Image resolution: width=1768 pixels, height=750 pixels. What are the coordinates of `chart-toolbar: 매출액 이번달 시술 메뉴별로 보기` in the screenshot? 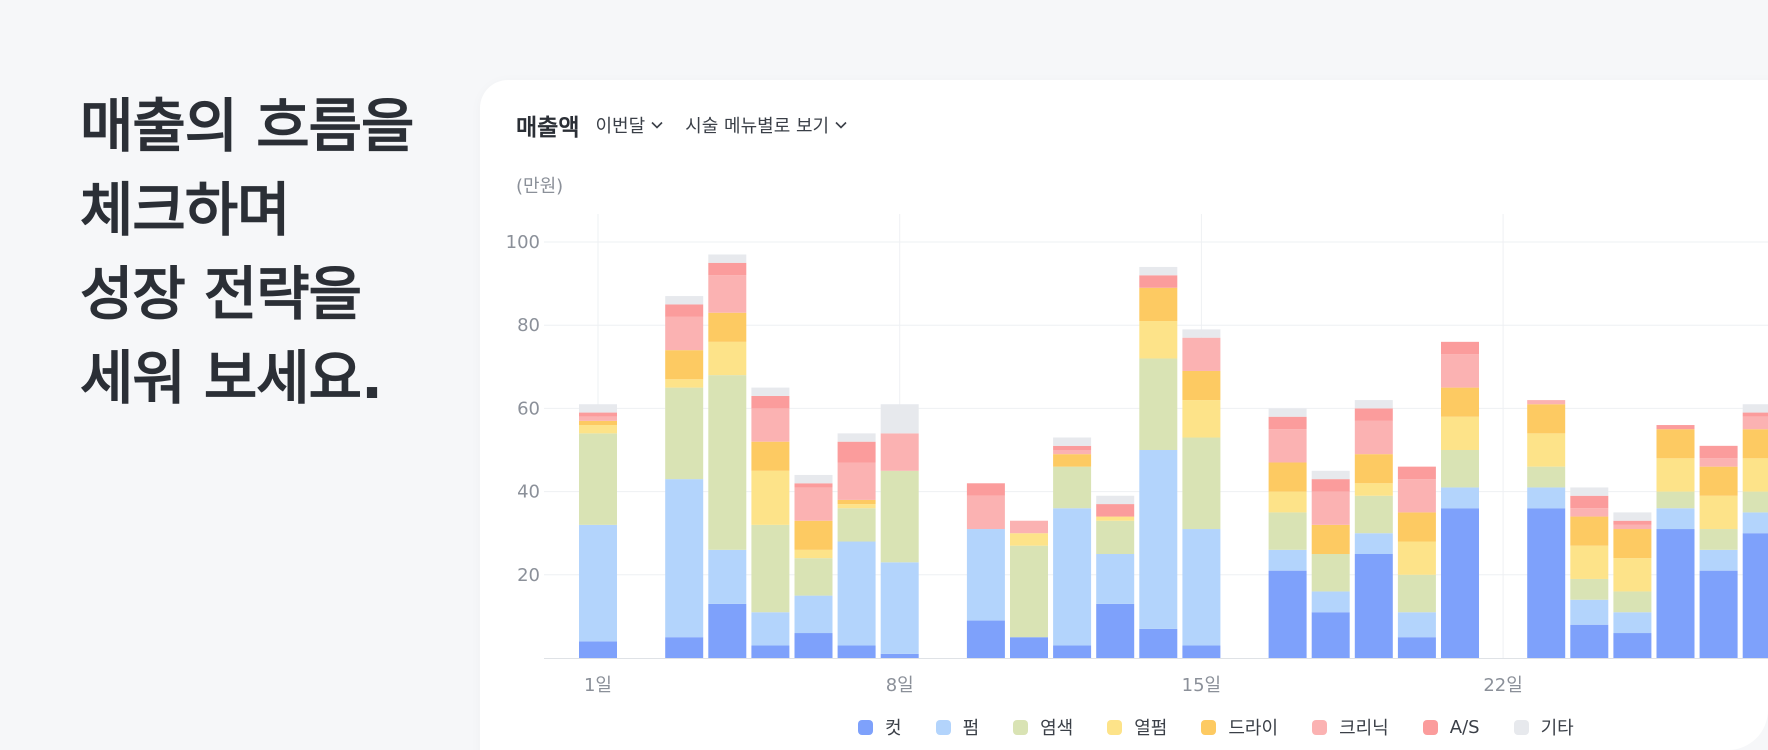 It's located at (692, 125).